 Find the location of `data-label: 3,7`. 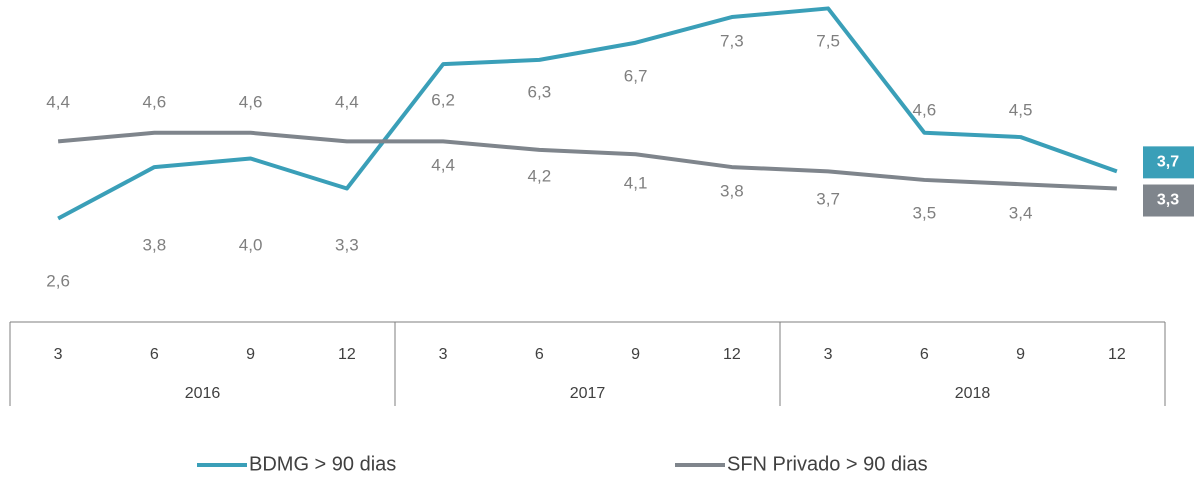

data-label: 3,7 is located at coordinates (828, 198).